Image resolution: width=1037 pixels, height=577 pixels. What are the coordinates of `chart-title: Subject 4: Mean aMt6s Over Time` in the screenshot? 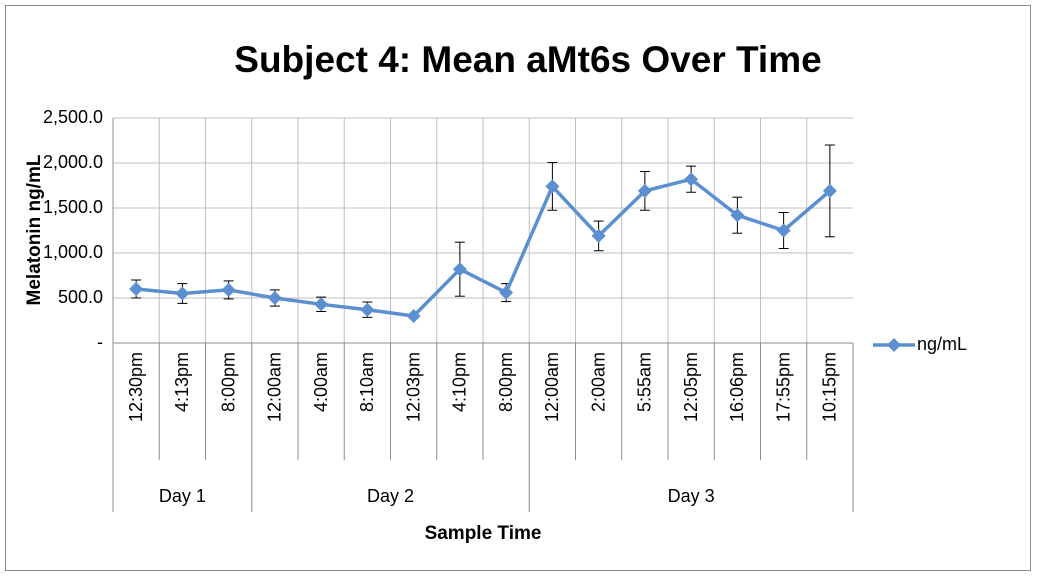 It's located at (527, 59).